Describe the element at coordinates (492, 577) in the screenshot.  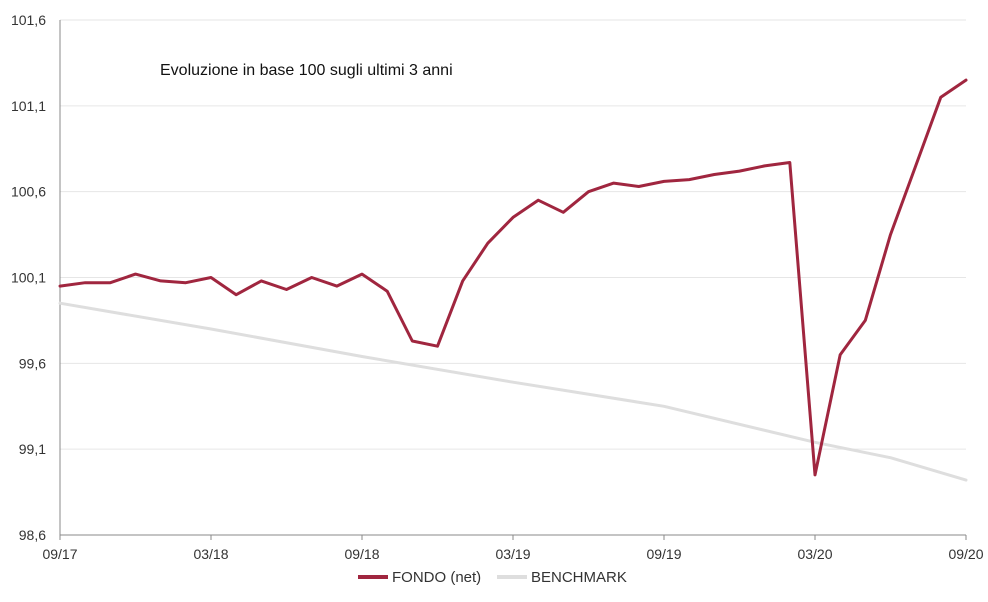
I see `legend: FONDO (net) BENCHMARK` at that location.